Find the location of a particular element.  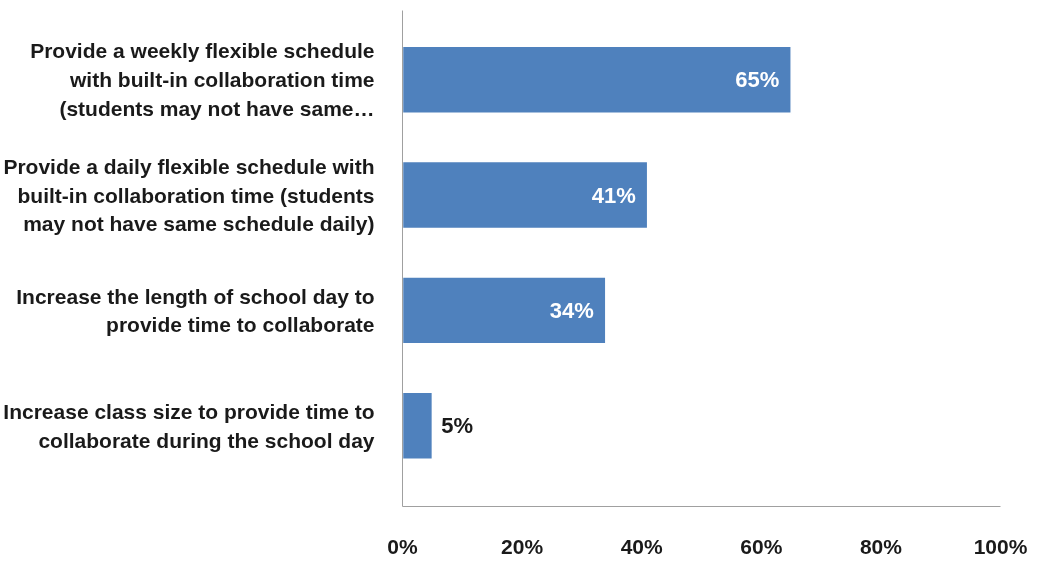

x-tick-label: 0% is located at coordinates (402, 546).